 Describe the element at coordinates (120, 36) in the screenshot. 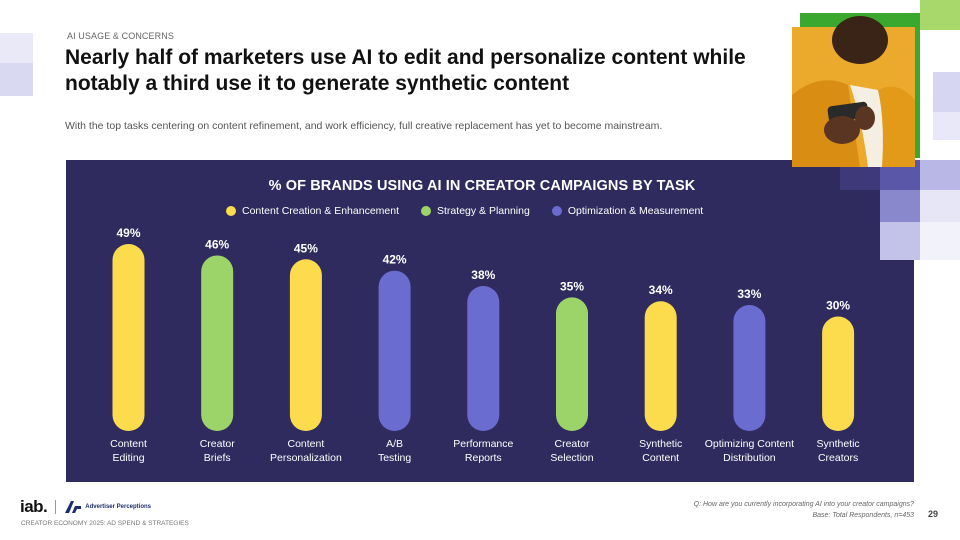

I see `section-eyebrow: AI USAGE & CONCERNS` at that location.